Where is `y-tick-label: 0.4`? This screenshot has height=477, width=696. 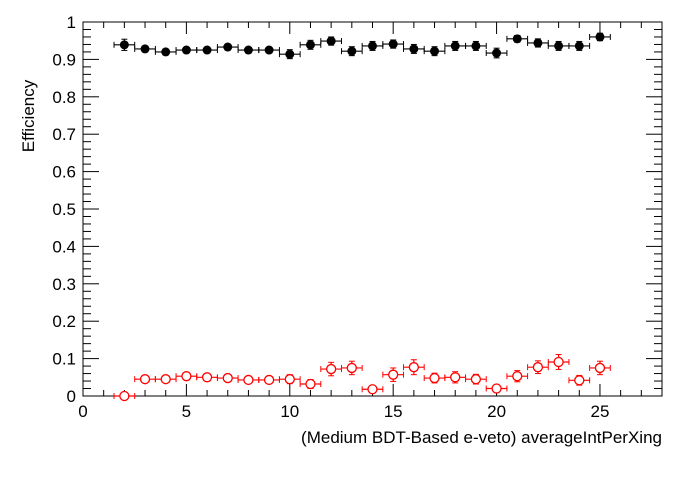
y-tick-label: 0.4 is located at coordinates (64, 246).